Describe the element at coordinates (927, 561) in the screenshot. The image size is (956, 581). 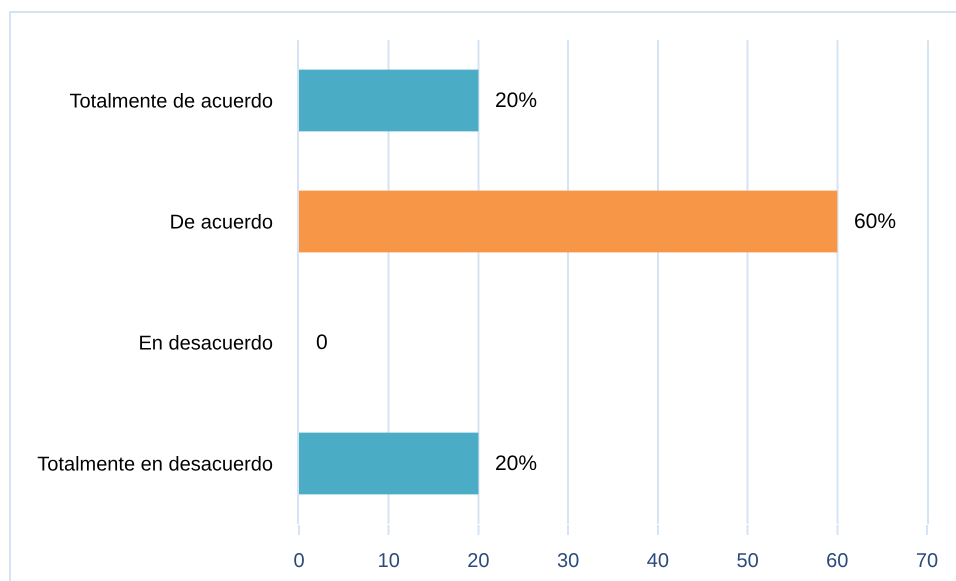
I see `x-tick-label: 70` at that location.